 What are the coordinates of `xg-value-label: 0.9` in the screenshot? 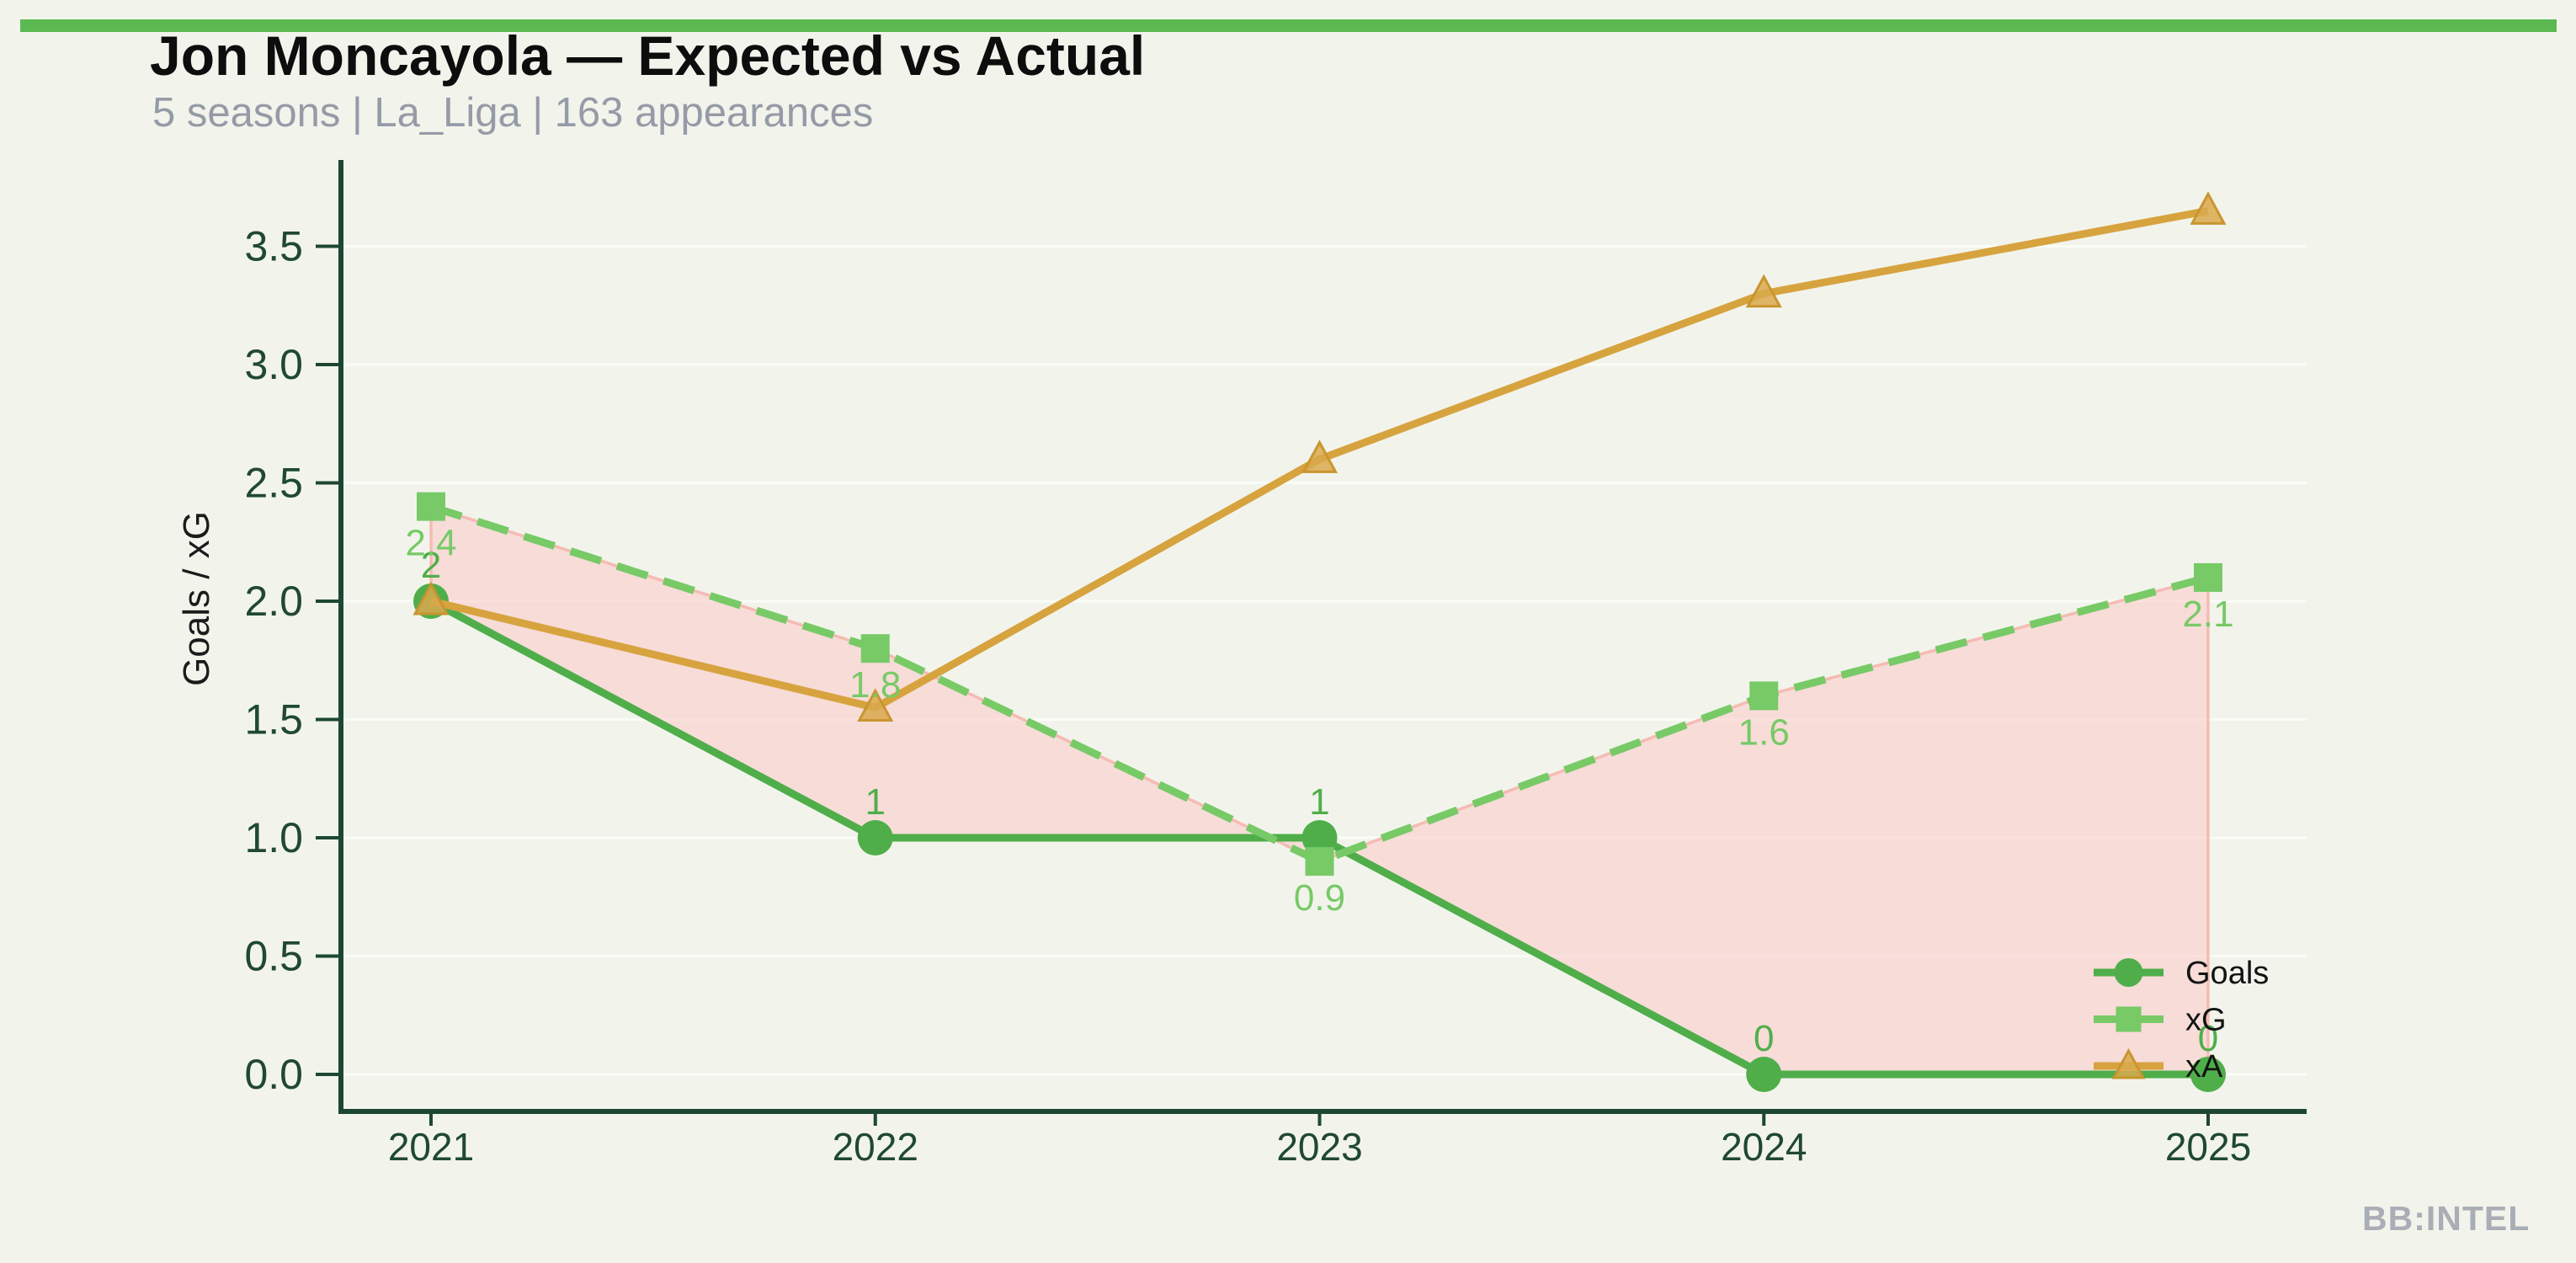 It's located at (1320, 898).